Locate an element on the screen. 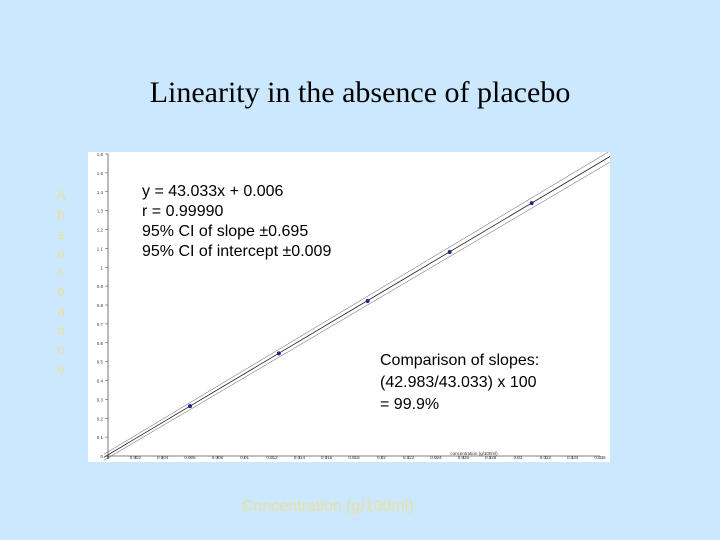 This screenshot has height=540, width=720. x-tick-label: 0.008 is located at coordinates (218, 457).